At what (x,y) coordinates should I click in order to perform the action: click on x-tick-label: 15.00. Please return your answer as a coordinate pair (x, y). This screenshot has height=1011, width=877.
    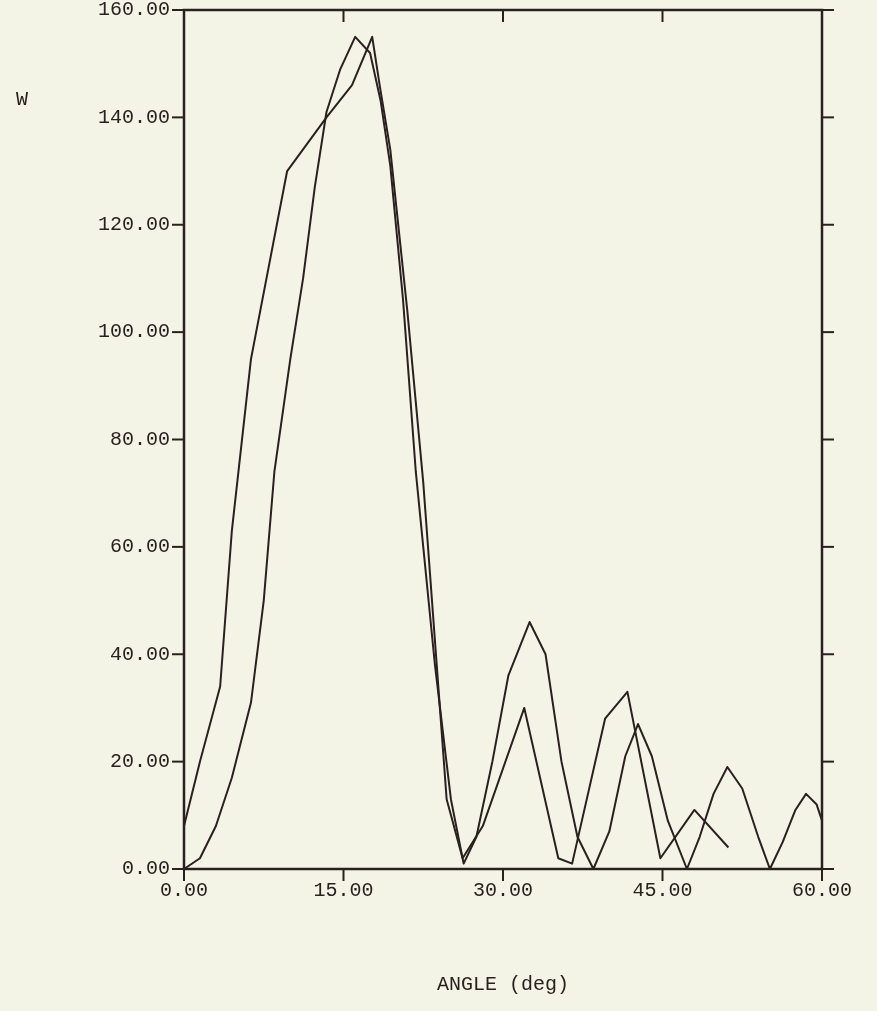
    Looking at the image, I should click on (343, 891).